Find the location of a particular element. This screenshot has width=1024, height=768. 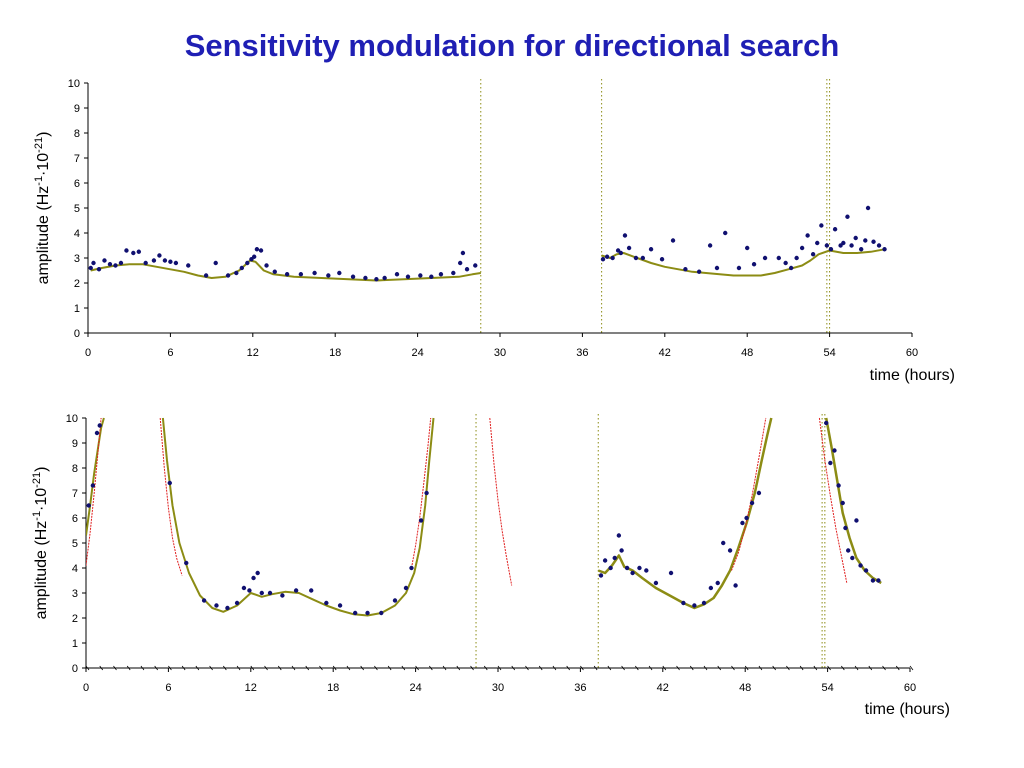

x-tick-label: 54 is located at coordinates (827, 688).